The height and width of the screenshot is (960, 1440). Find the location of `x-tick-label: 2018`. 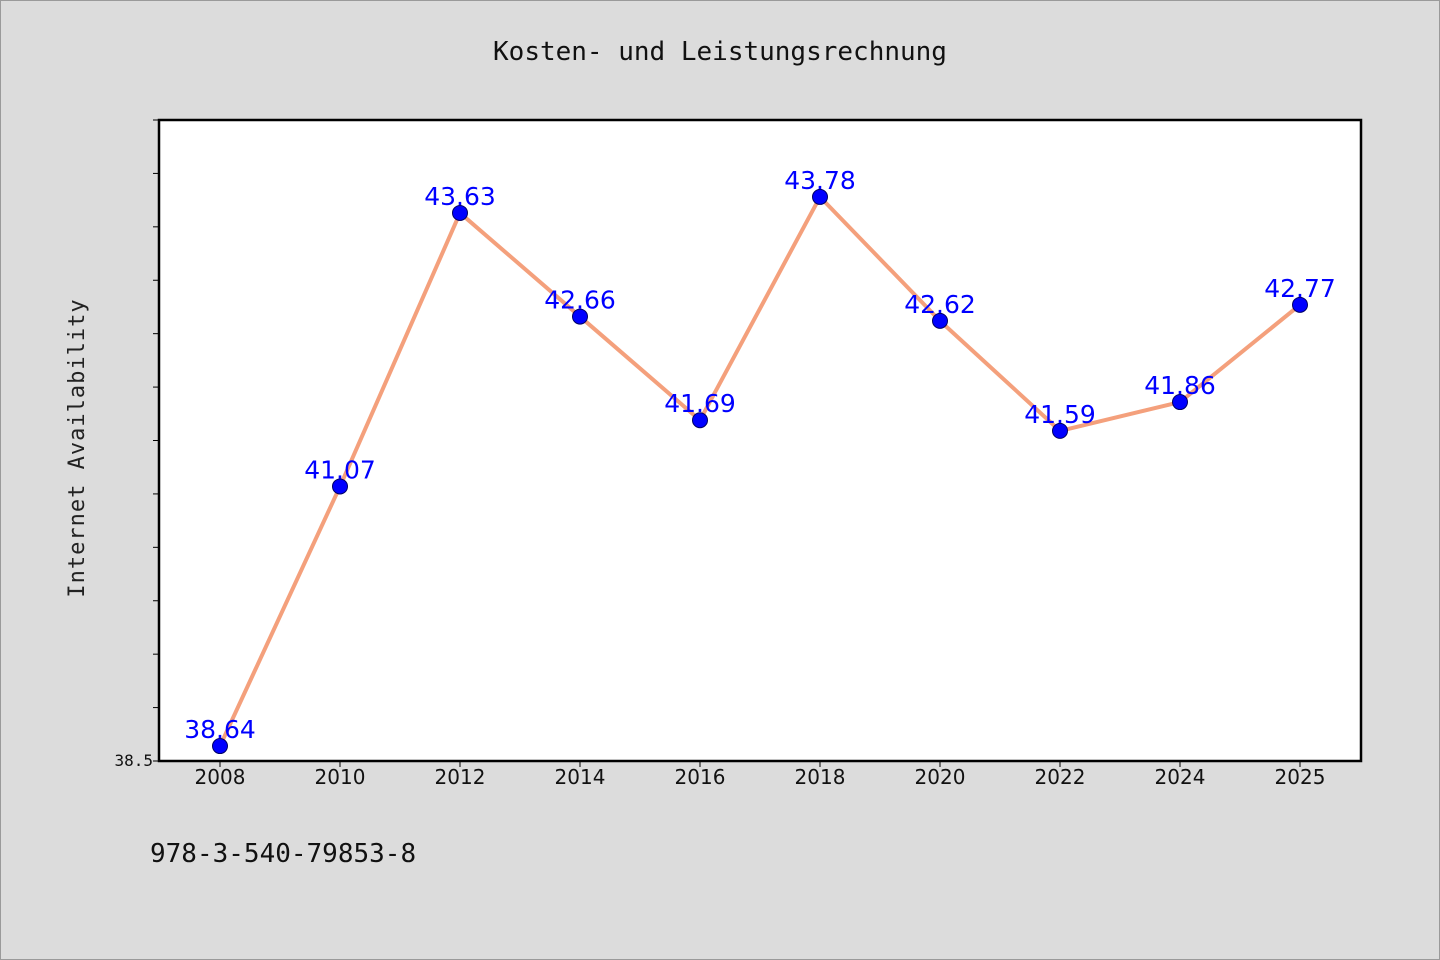

x-tick-label: 2018 is located at coordinates (820, 777).